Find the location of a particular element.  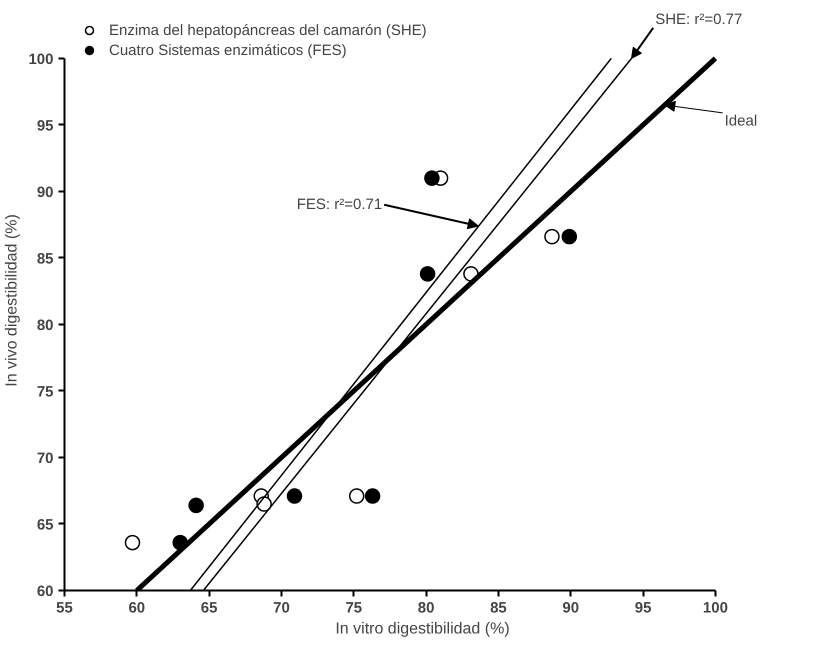

y-tick-label: 85 is located at coordinates (45, 259).